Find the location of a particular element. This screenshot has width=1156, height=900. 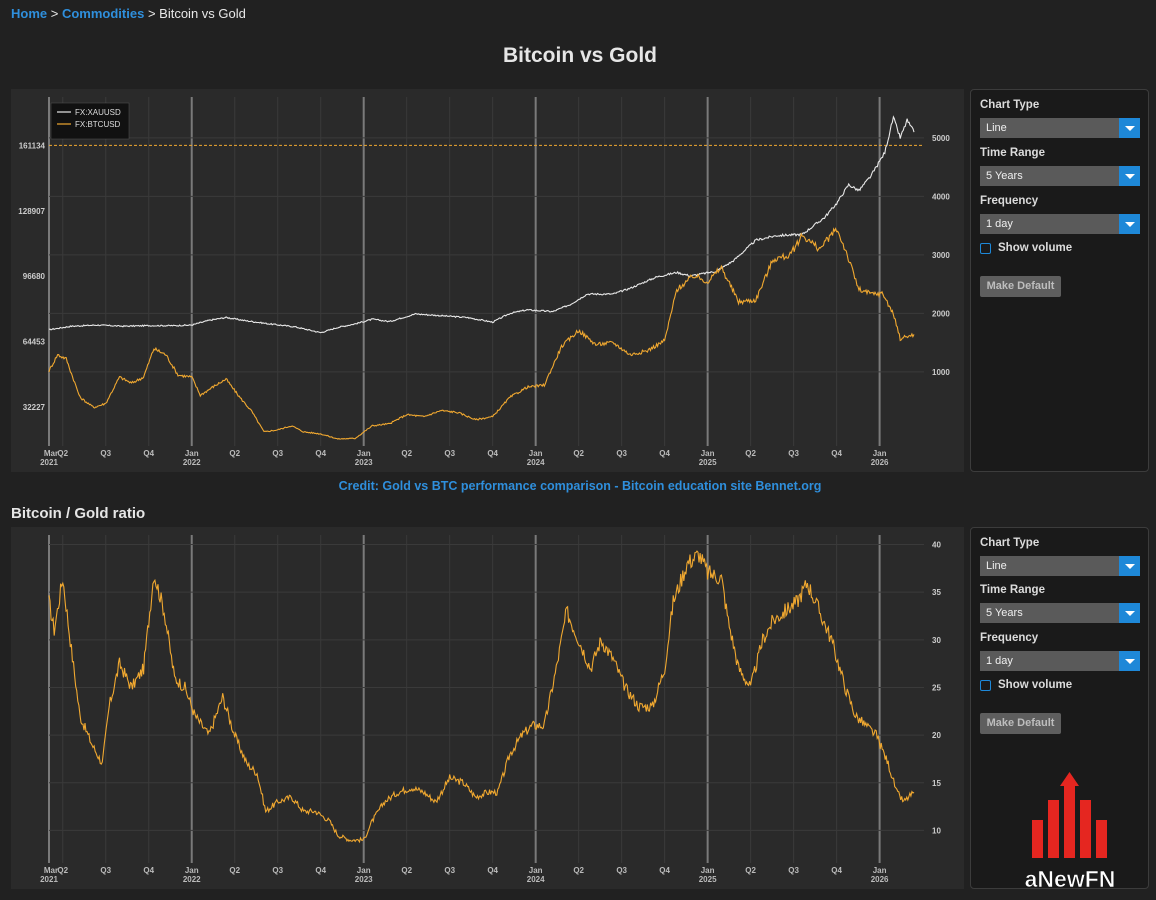

frequency-value: 1 day is located at coordinates (999, 661).